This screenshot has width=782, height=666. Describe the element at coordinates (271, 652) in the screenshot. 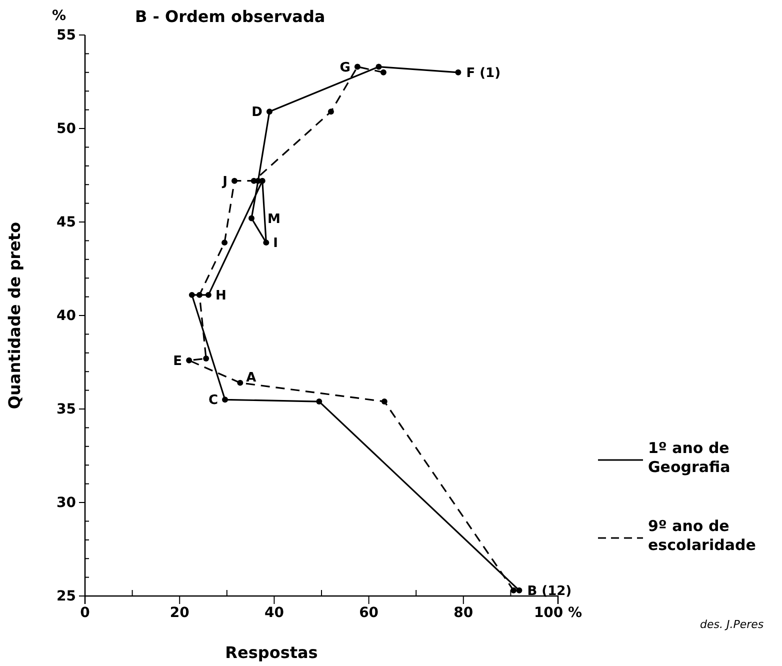

I see `x-axis-title: Respostas` at that location.